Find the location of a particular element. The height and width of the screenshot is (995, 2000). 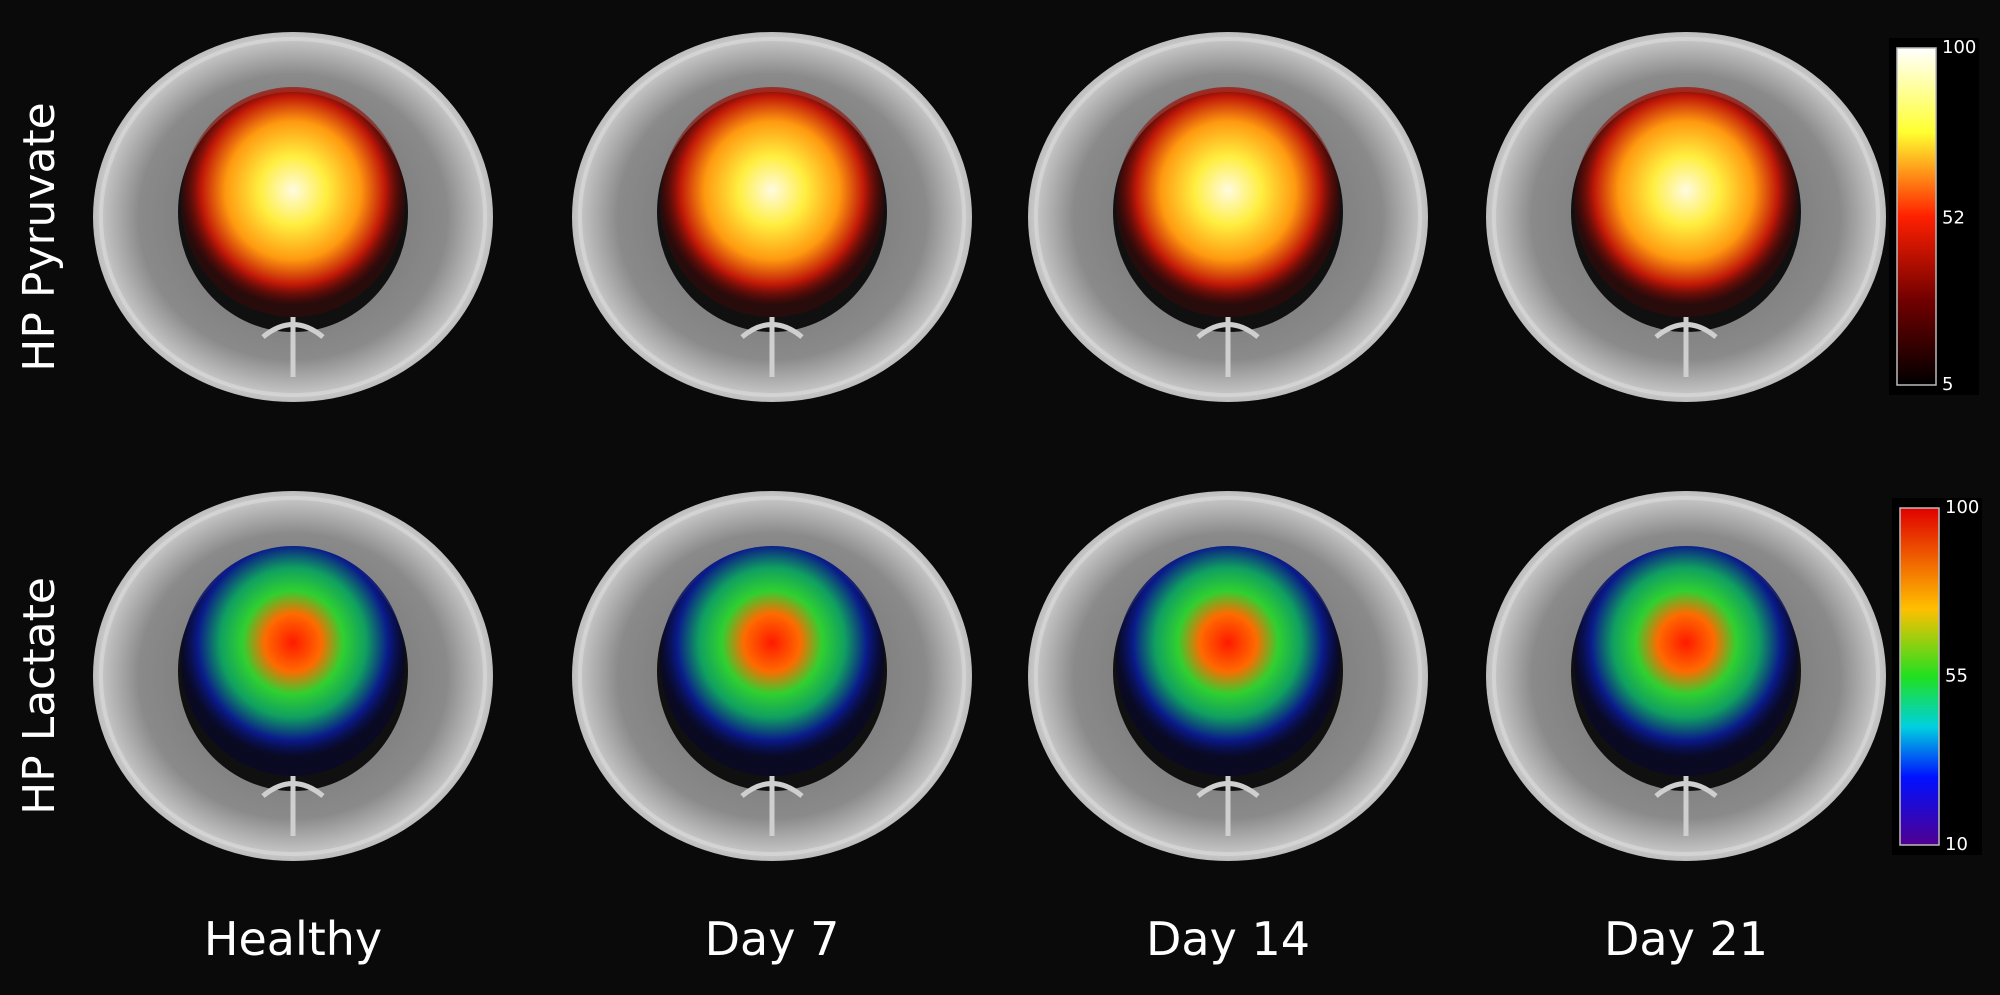

colorbar-tick-label: 10 is located at coordinates (1956, 844).